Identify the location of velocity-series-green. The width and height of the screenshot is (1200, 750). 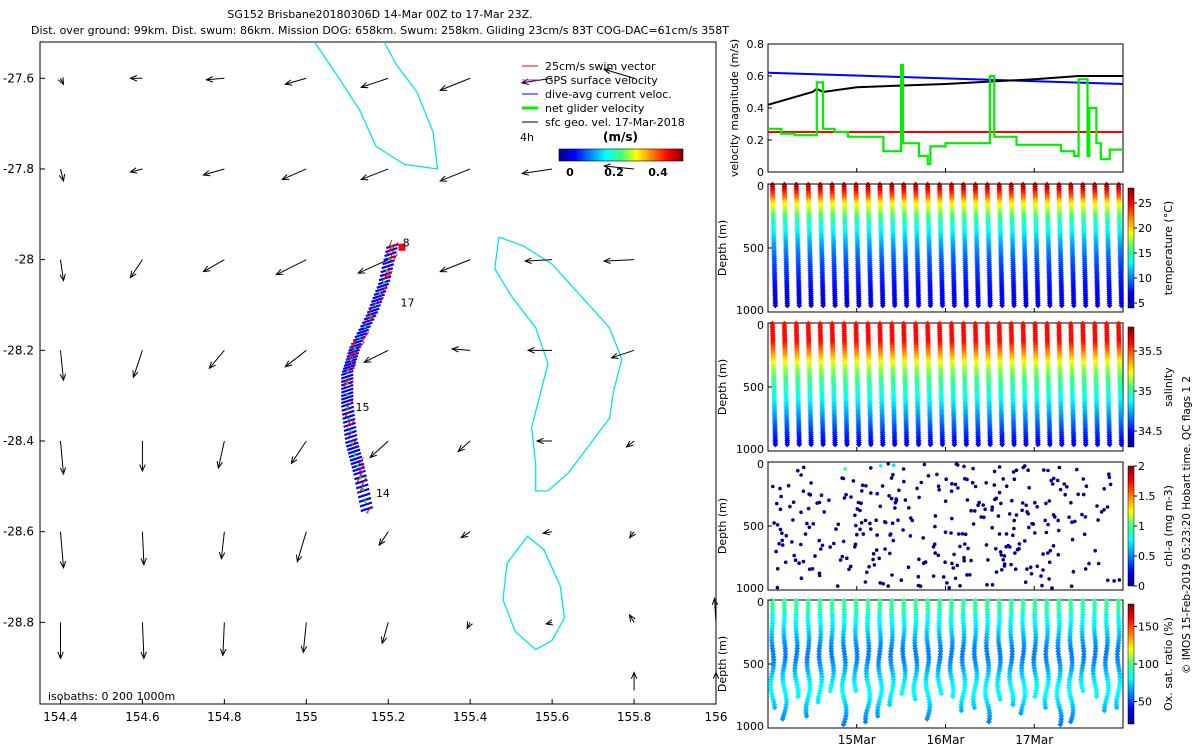
(945, 114).